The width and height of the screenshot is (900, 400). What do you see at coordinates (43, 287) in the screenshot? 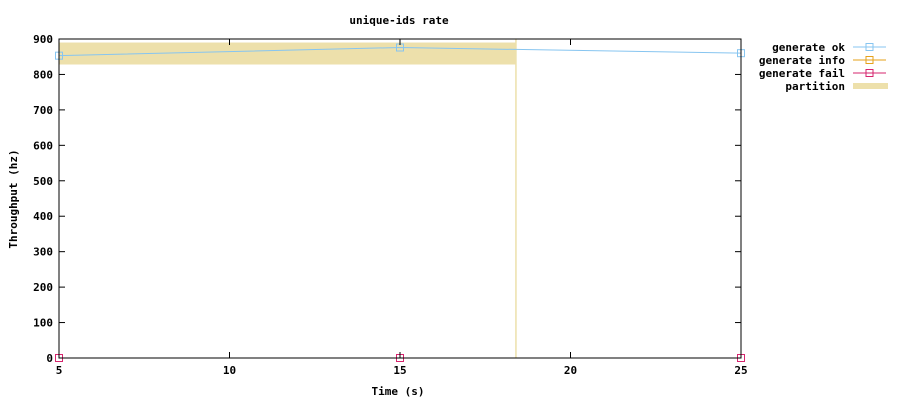
I see `y-tick-label: 200` at bounding box center [43, 287].